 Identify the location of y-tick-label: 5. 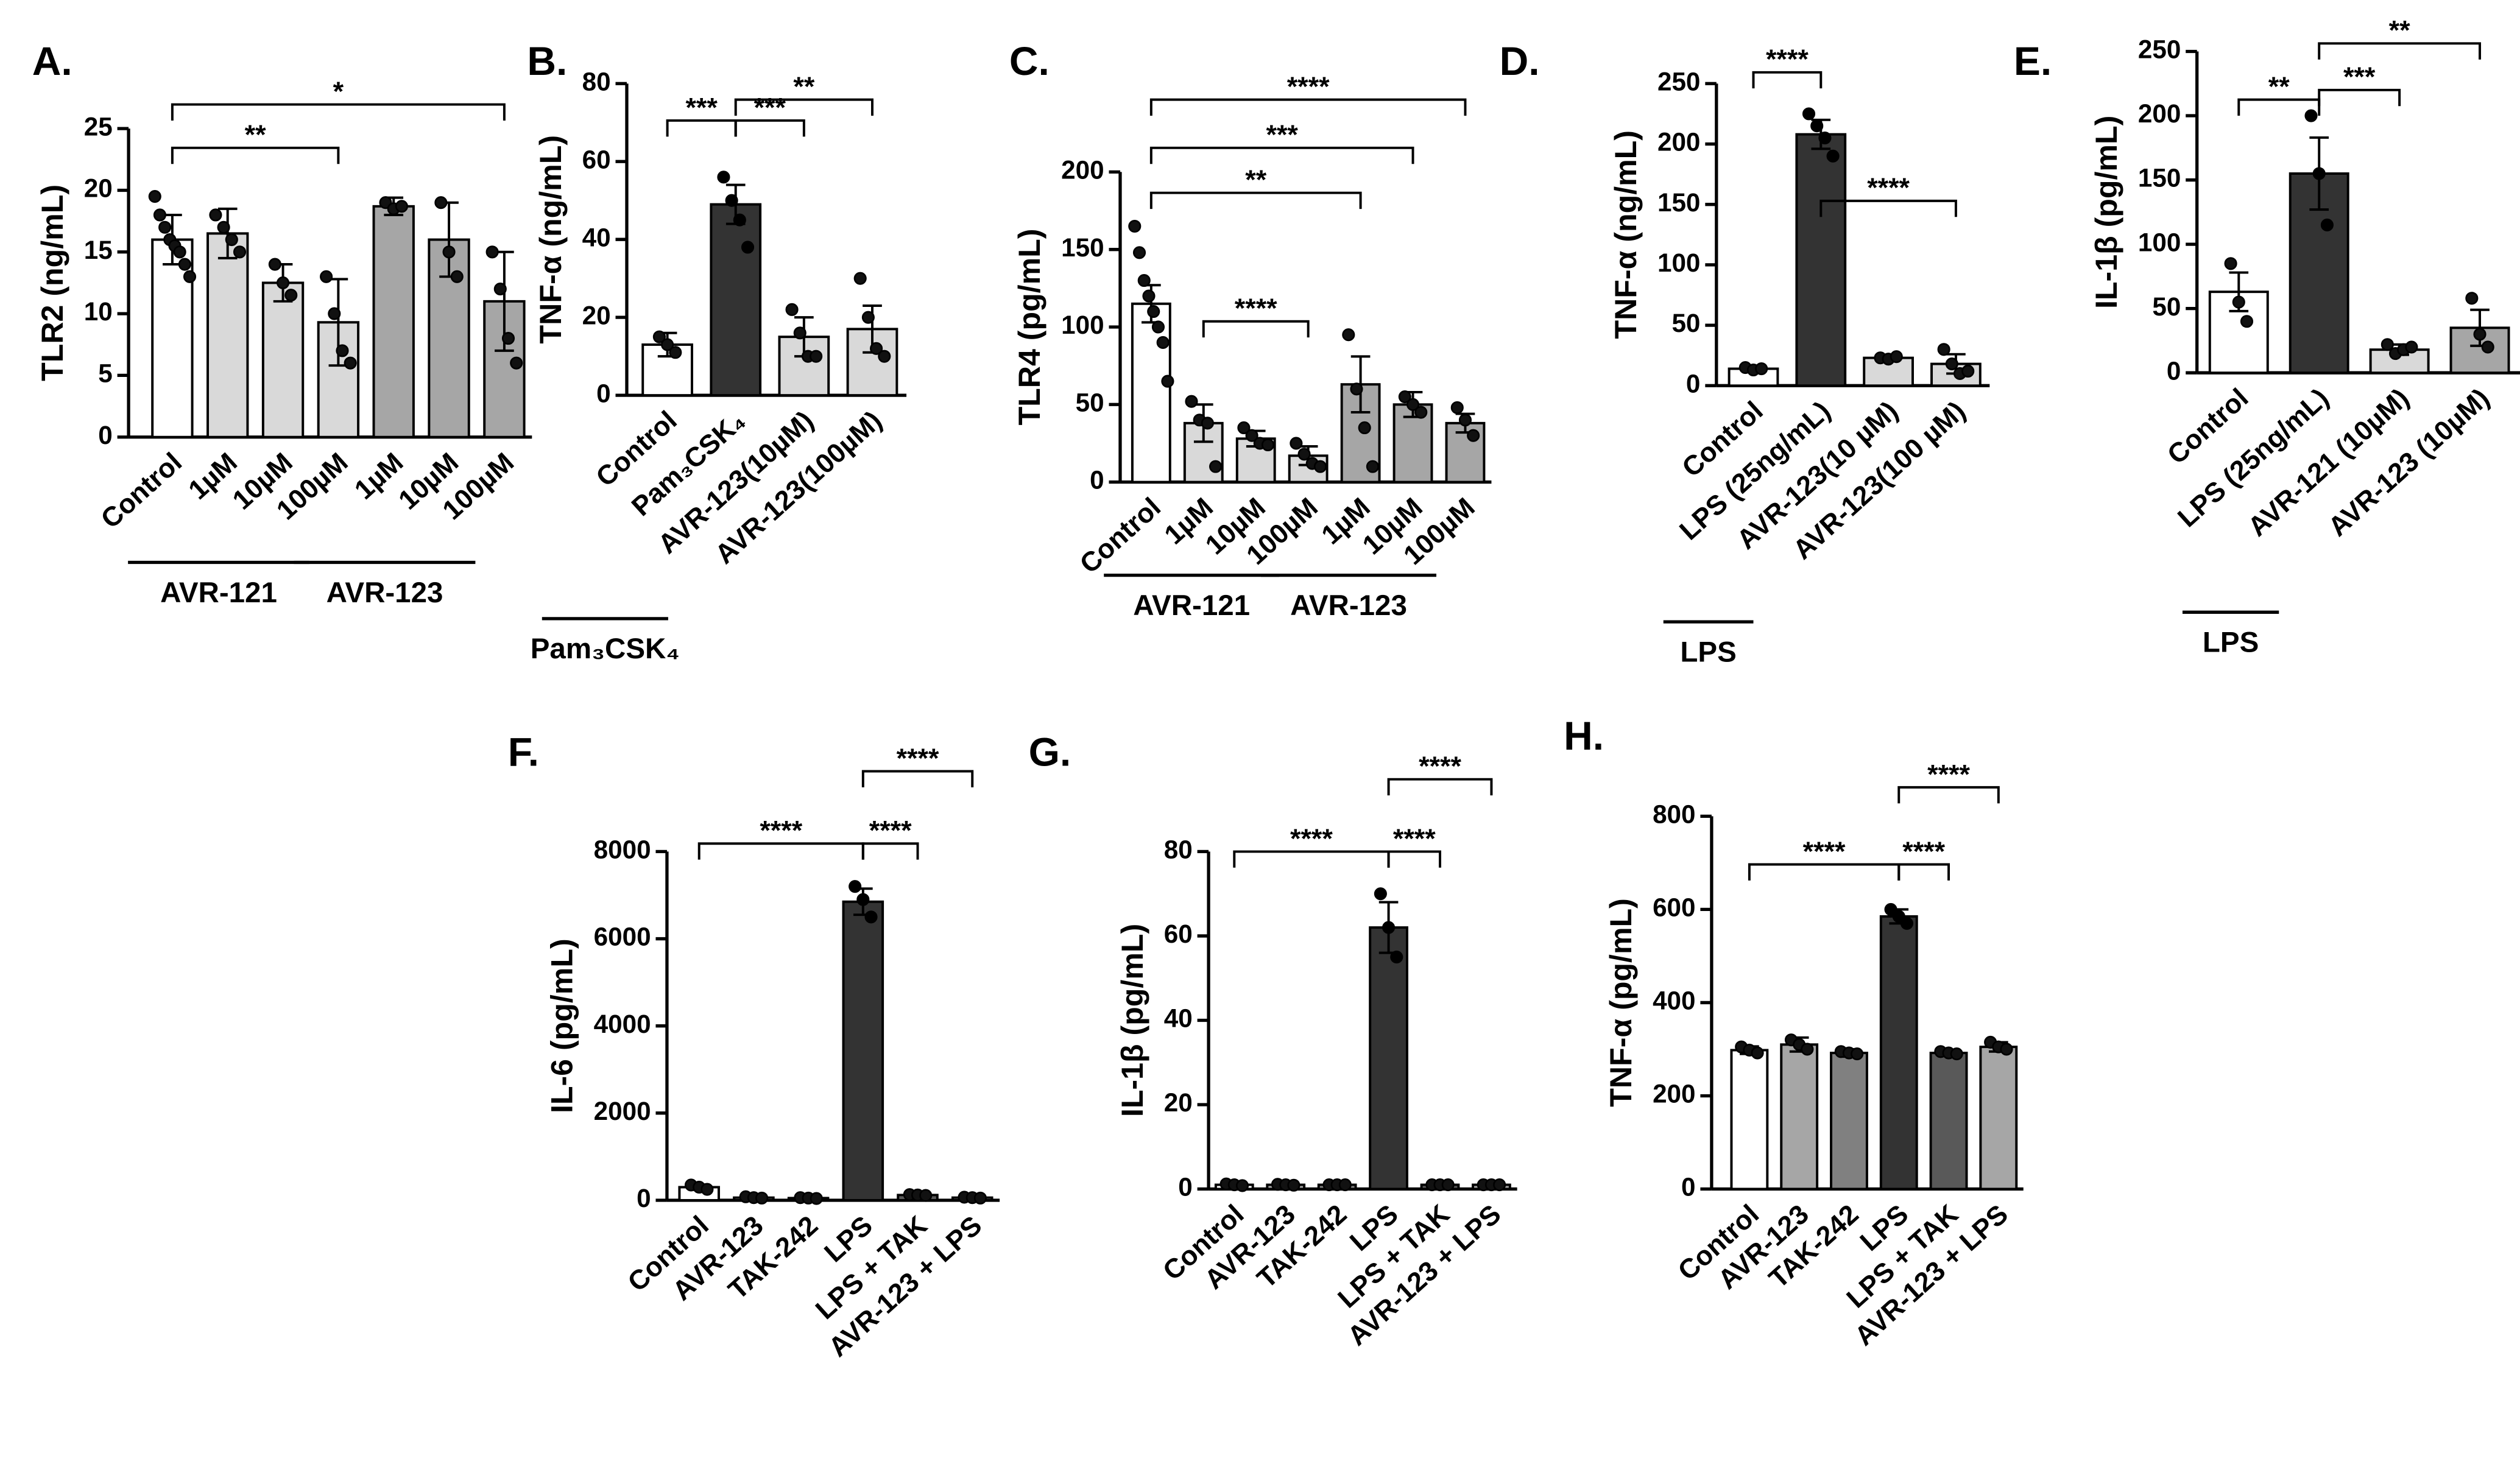
(105, 373).